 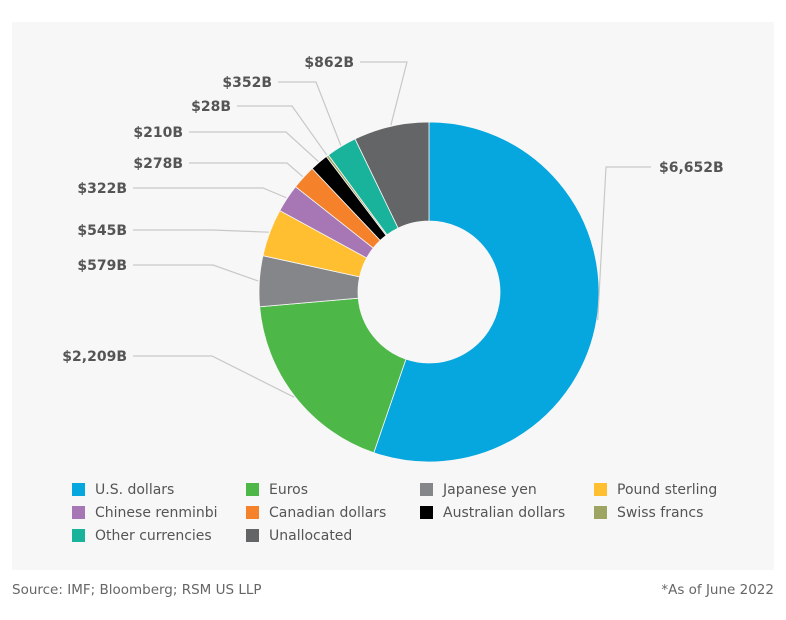 I want to click on legend-item: Australian dollars, so click(x=507, y=512).